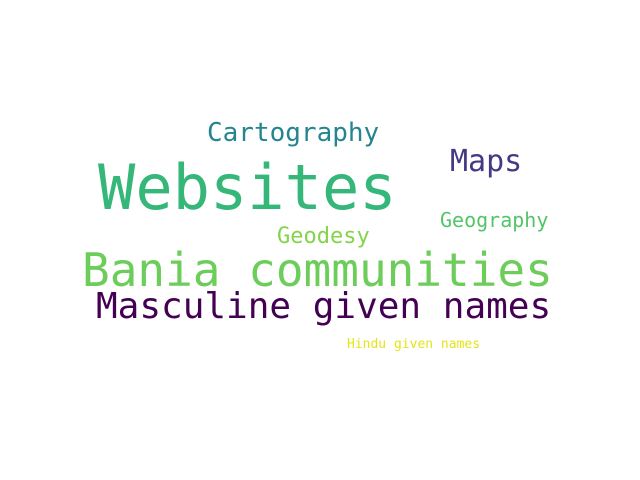 This screenshot has width=640, height=480. What do you see at coordinates (247, 187) in the screenshot?
I see `word-websites: Websites` at bounding box center [247, 187].